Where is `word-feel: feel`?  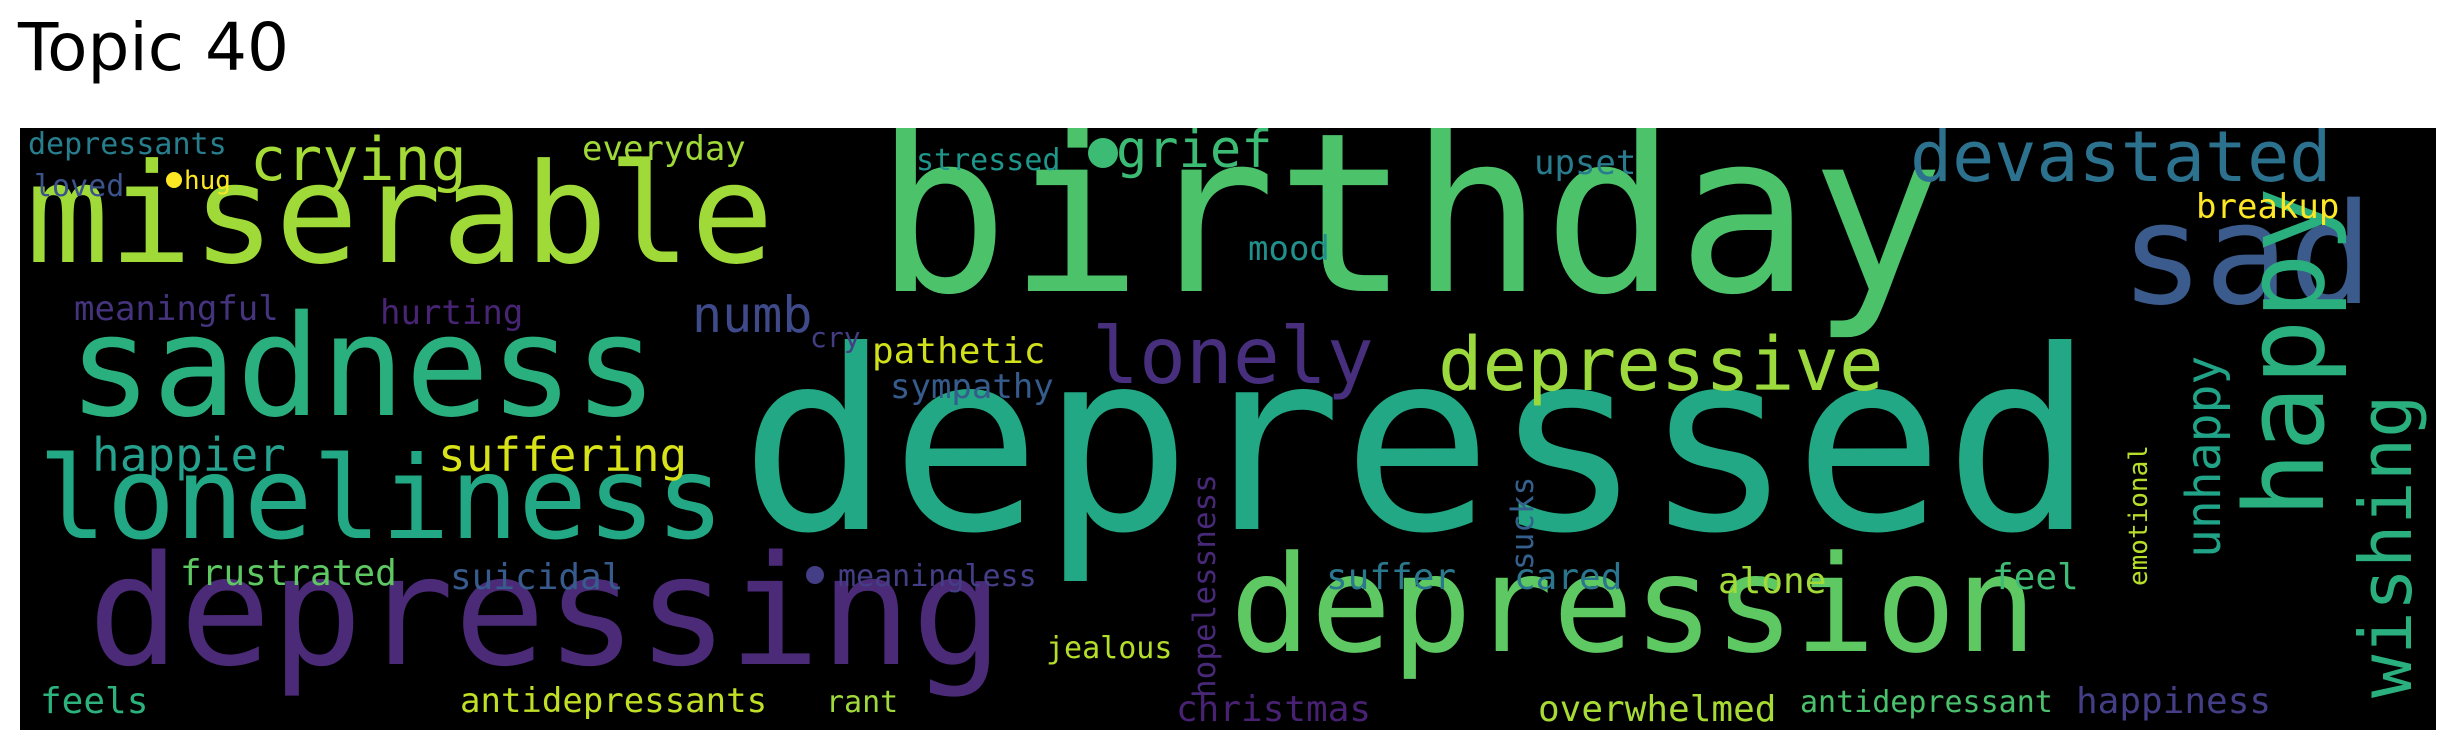 word-feel: feel is located at coordinates (2035, 577).